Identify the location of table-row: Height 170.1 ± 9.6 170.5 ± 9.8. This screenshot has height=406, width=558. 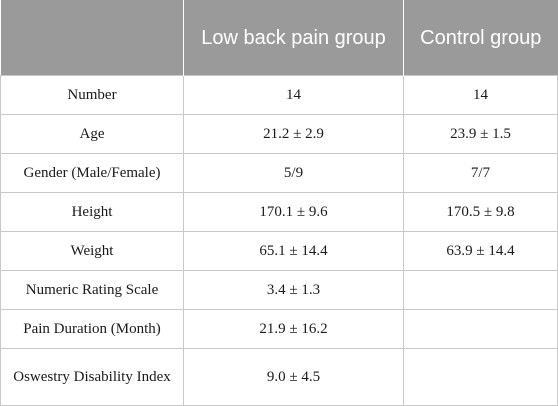
(279, 212).